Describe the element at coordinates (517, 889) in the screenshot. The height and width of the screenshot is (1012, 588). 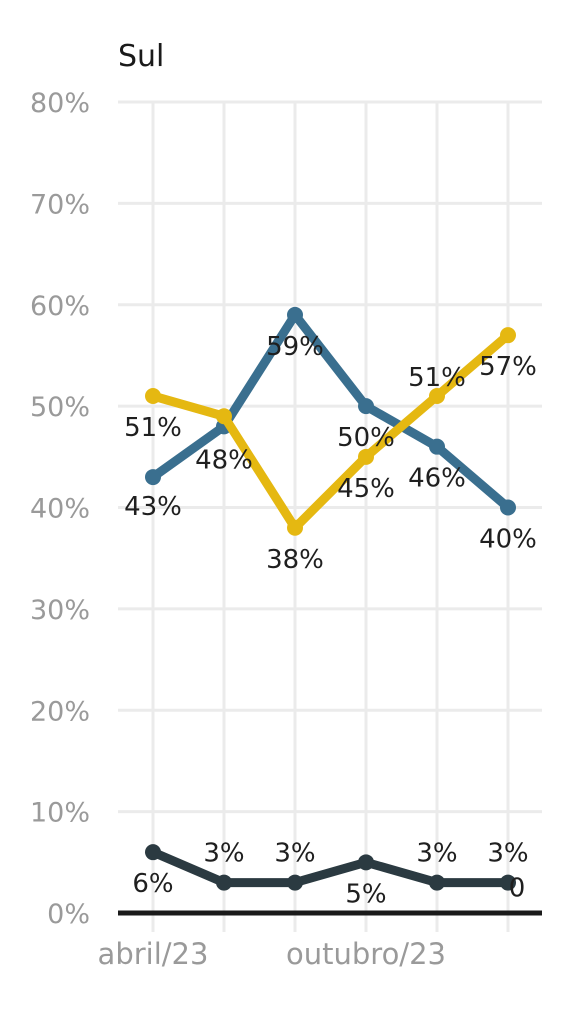
I see `stray-label: 0` at that location.